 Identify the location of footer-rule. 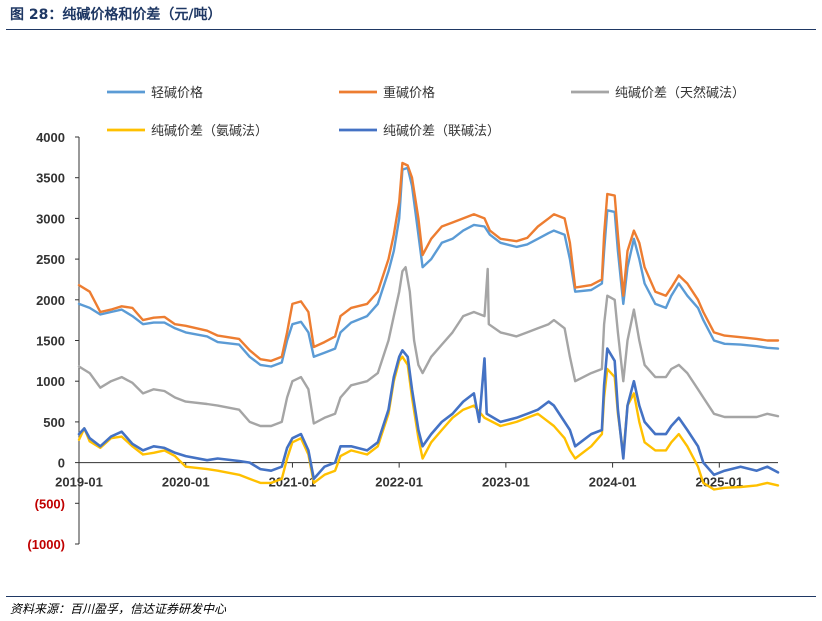
(411, 596).